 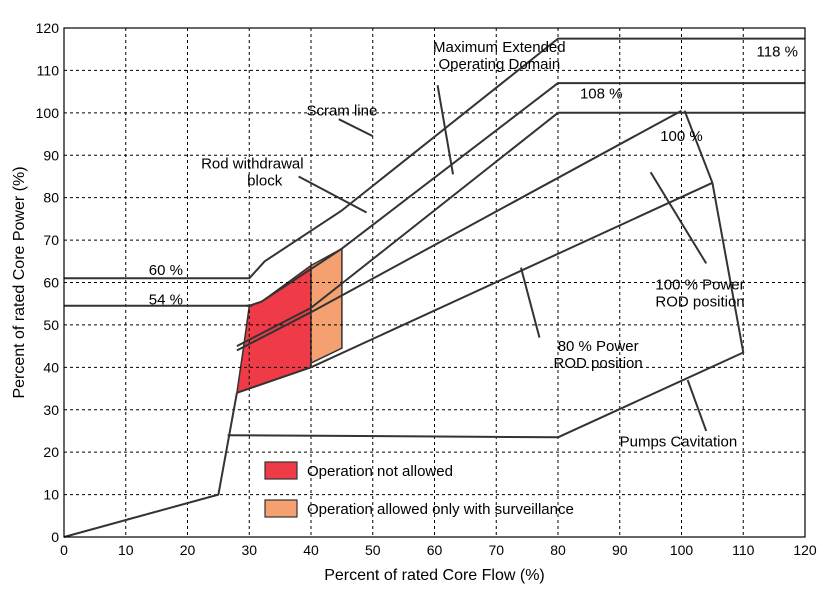 What do you see at coordinates (805, 550) in the screenshot?
I see `x-tick-label-12: 120` at bounding box center [805, 550].